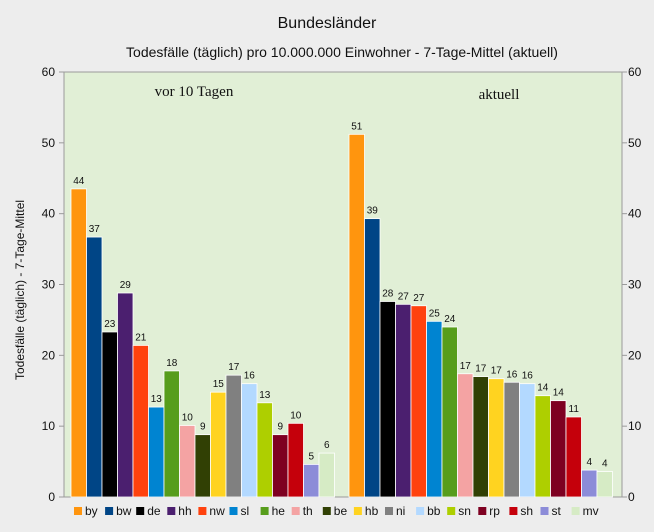 The image size is (654, 532). Describe the element at coordinates (573, 457) in the screenshot. I see `bar-aktuell-sh` at that location.